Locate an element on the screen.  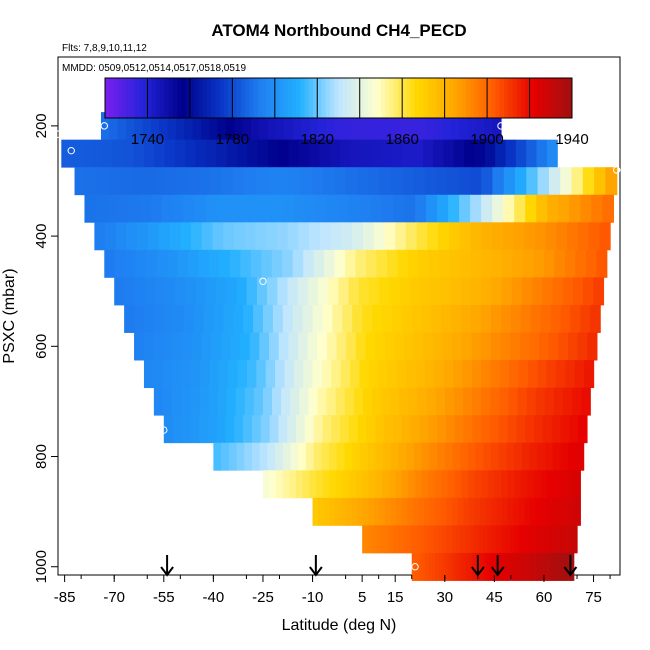
x-tick-label: -25 is located at coordinates (263, 597).